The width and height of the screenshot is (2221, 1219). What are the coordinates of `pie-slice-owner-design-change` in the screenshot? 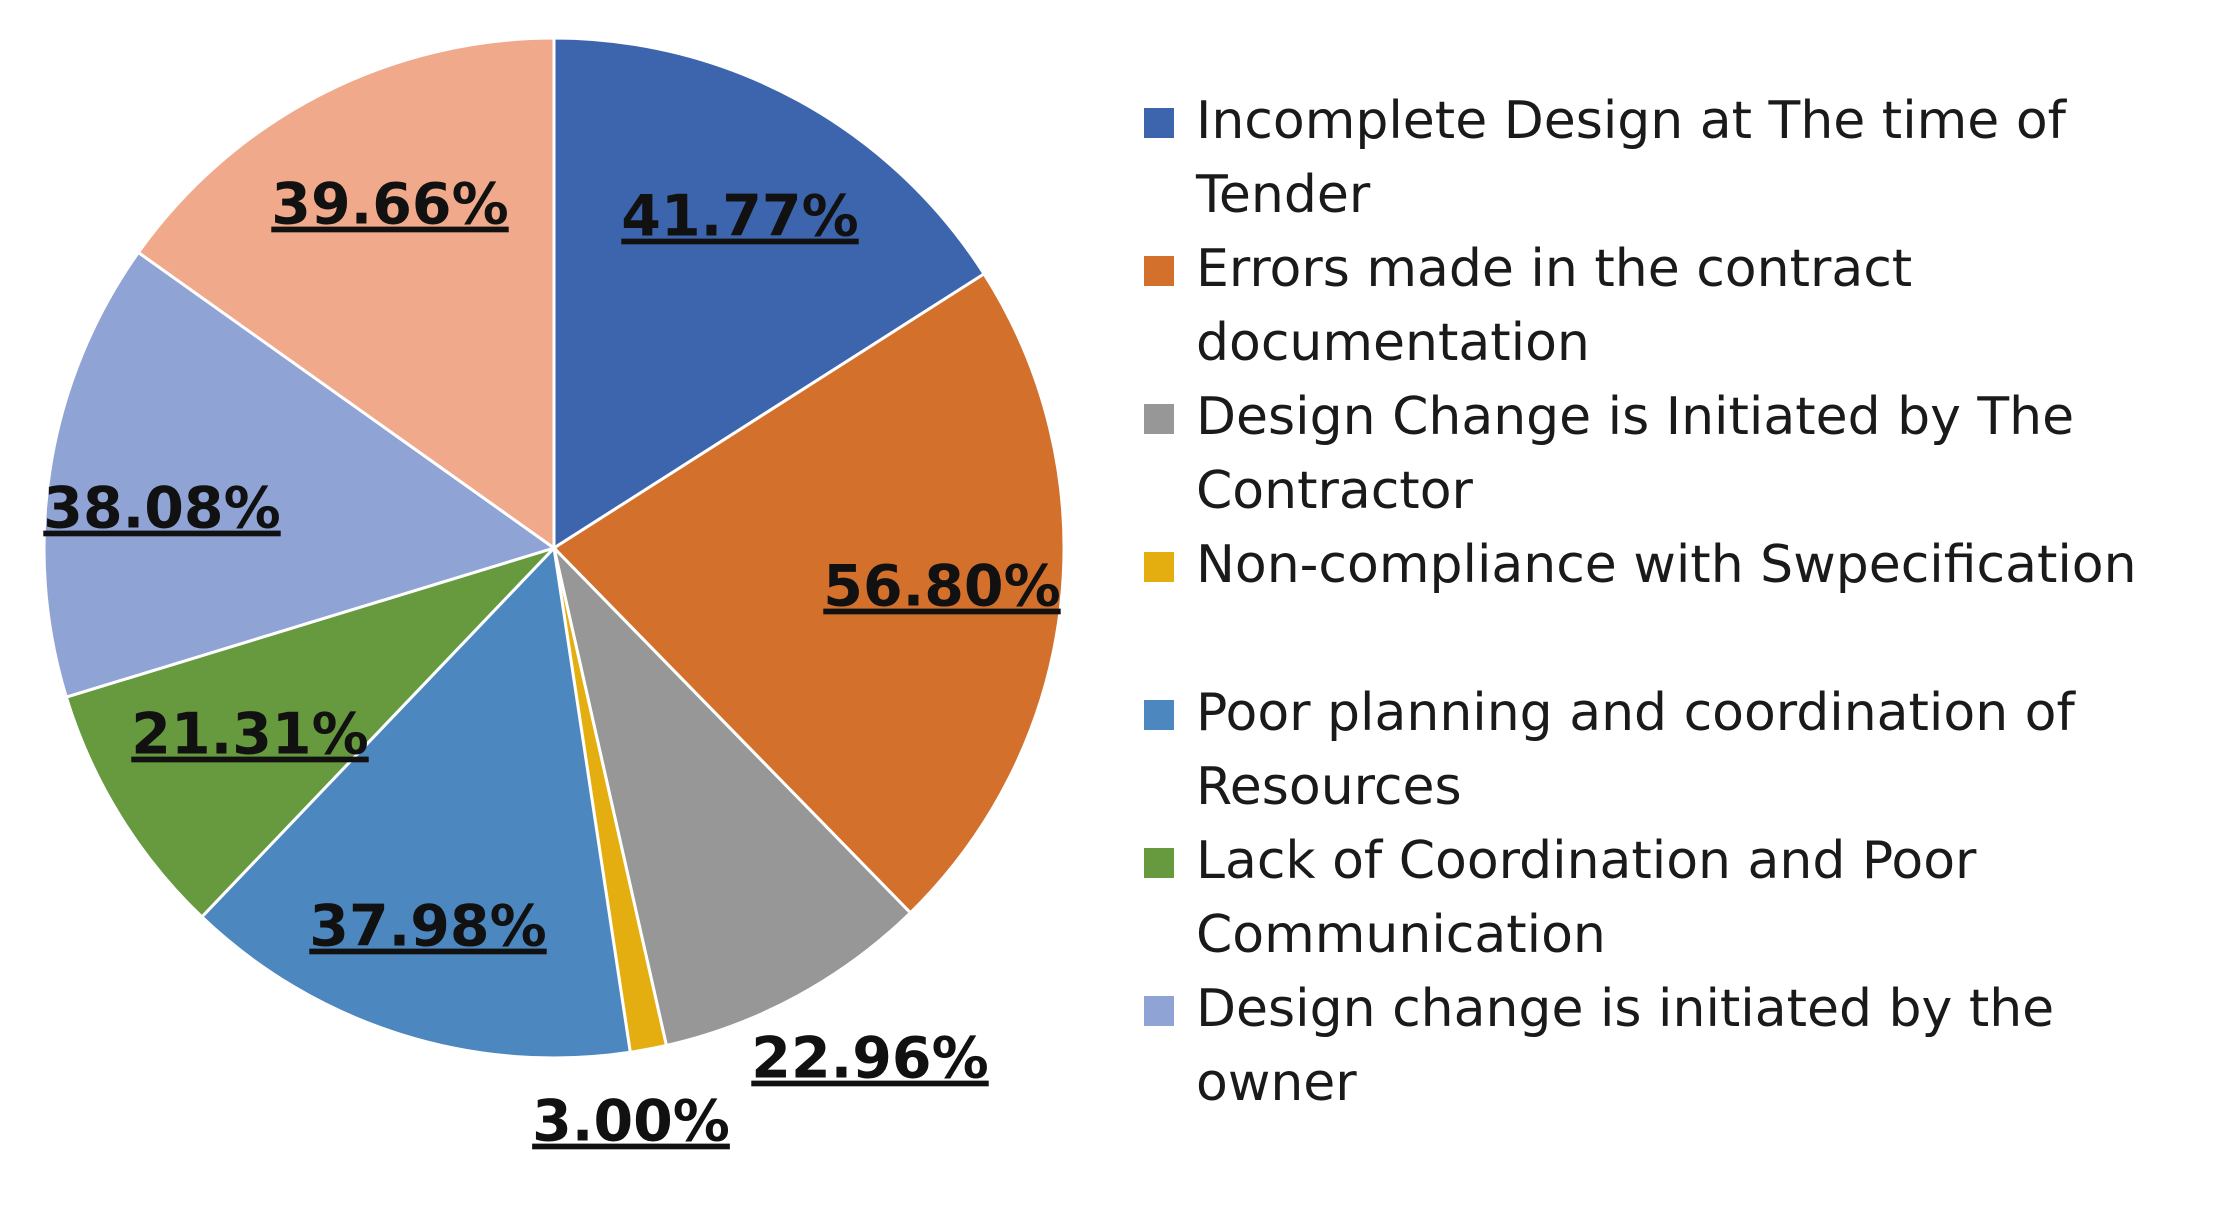 It's located at (300, 474).